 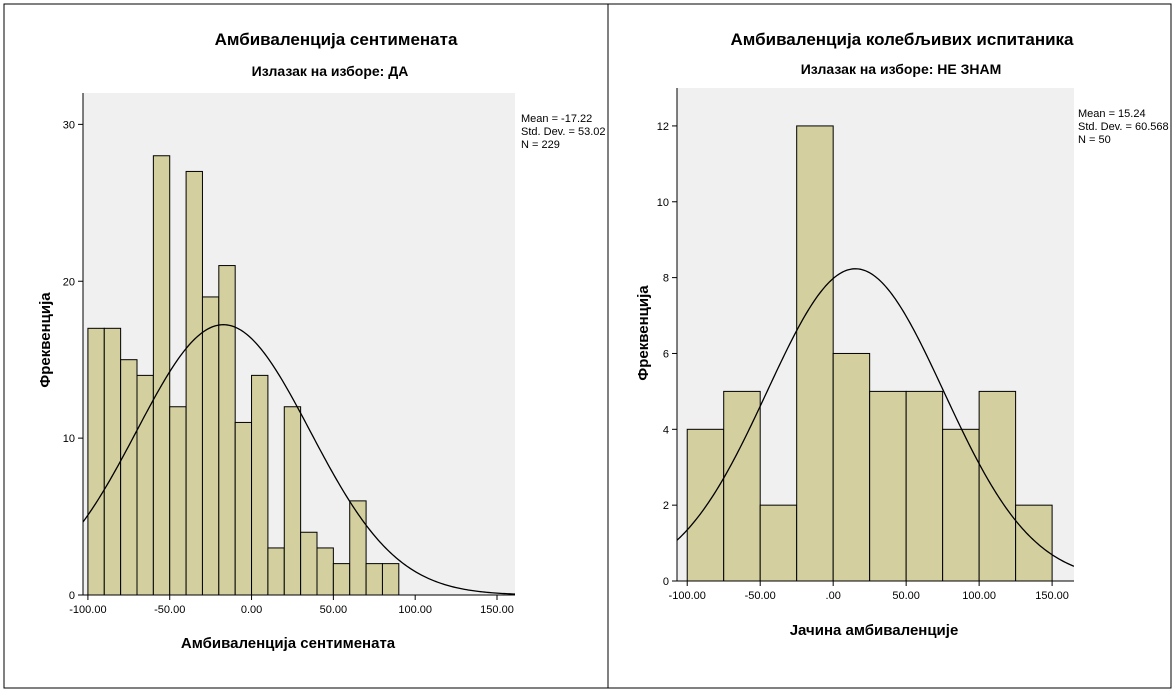 I want to click on left-stats-box: Mean = -17.22 Std. Dev. = 53.02 N = 229, so click(x=563, y=132).